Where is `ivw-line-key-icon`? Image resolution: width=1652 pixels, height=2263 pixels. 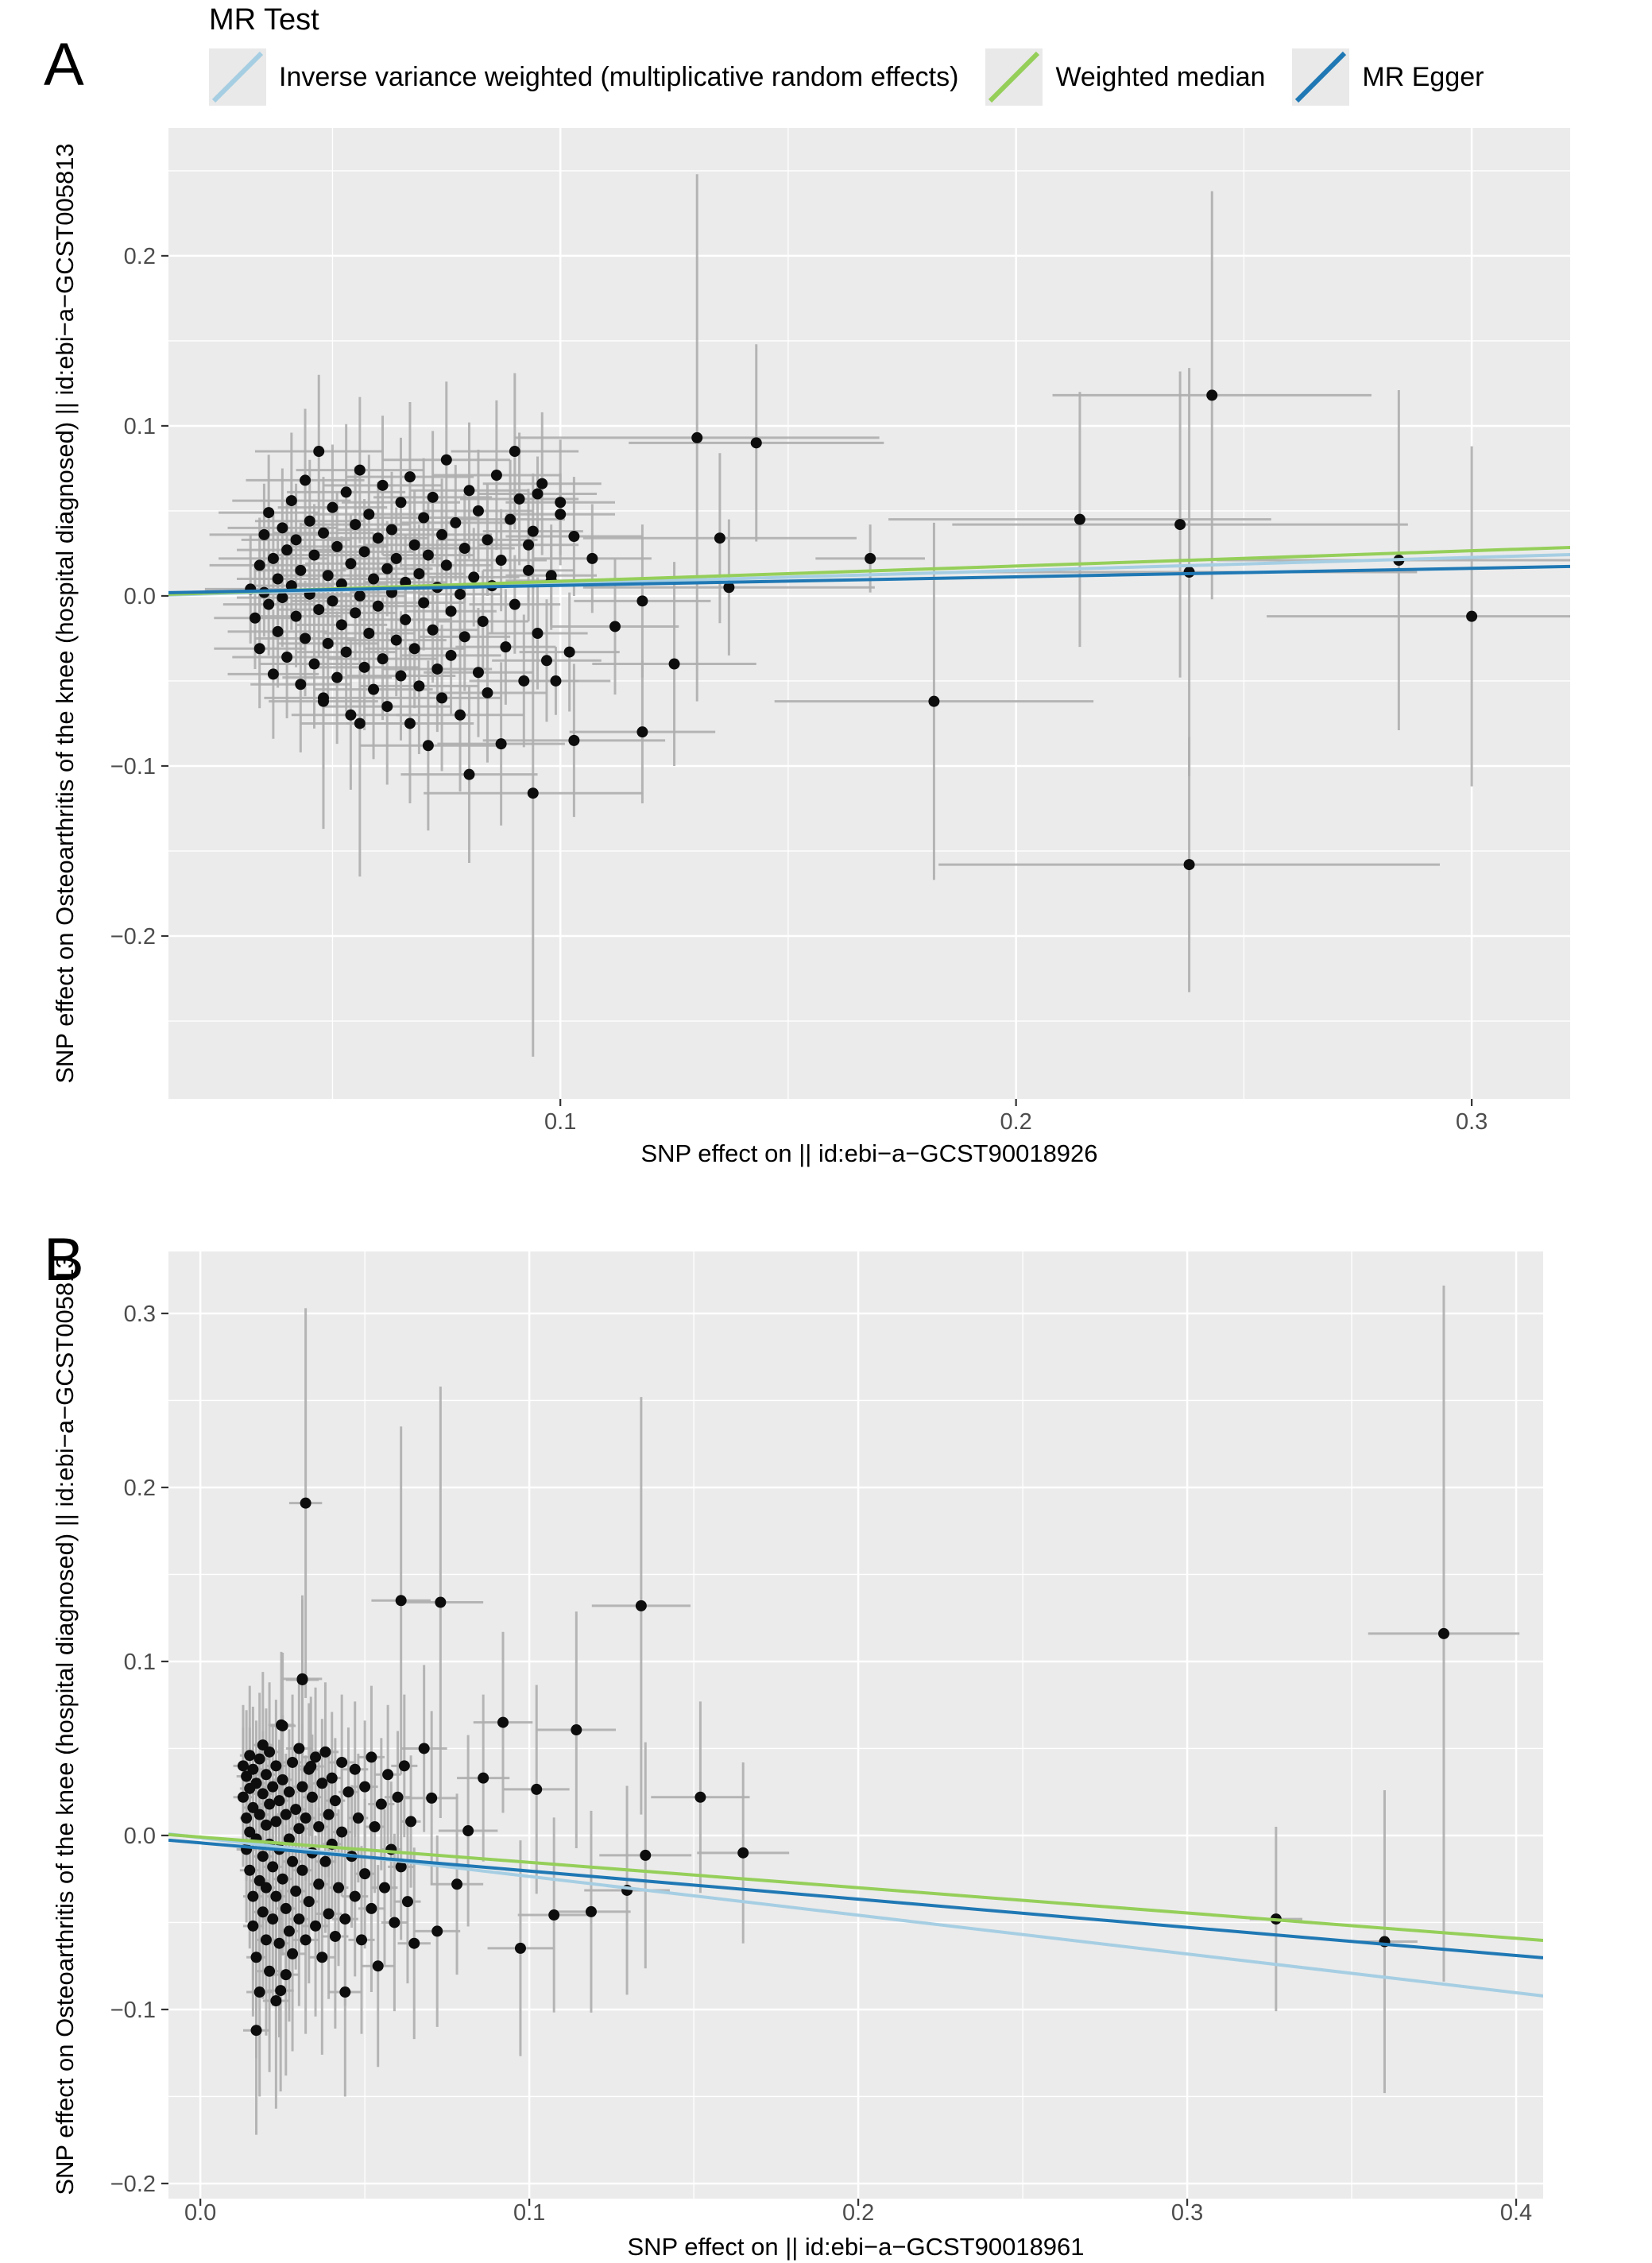 ivw-line-key-icon is located at coordinates (237, 77).